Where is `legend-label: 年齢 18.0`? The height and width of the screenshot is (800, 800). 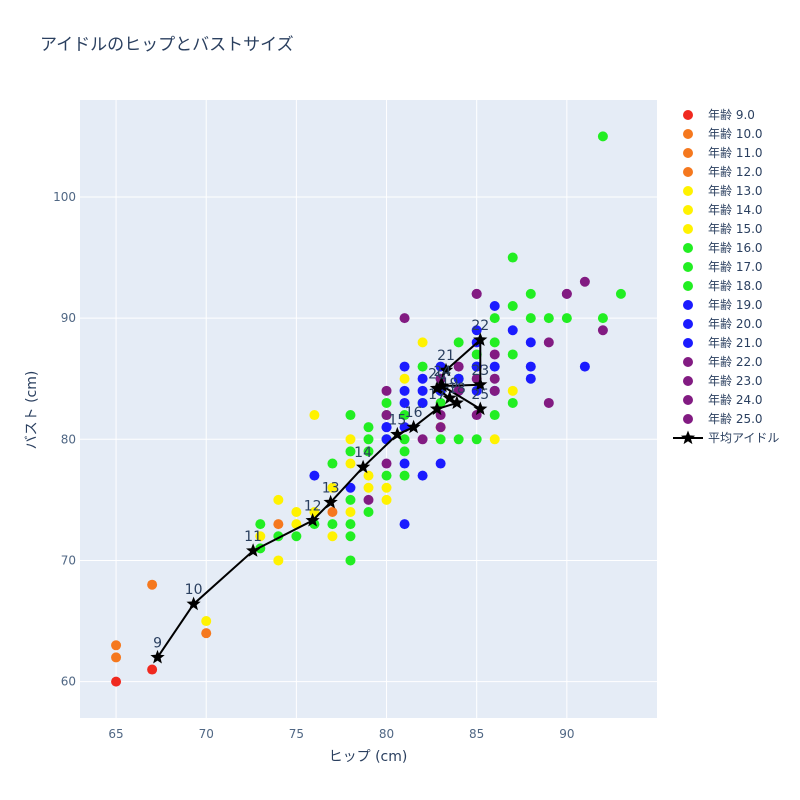
legend-label: 年齢 18.0 is located at coordinates (735, 285).